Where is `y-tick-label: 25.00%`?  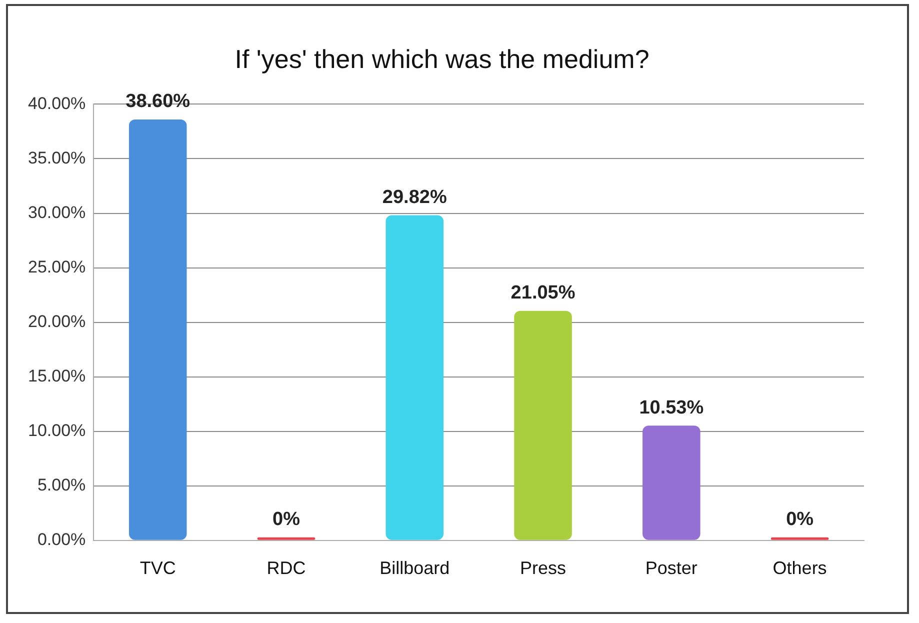
y-tick-label: 25.00% is located at coordinates (57, 266).